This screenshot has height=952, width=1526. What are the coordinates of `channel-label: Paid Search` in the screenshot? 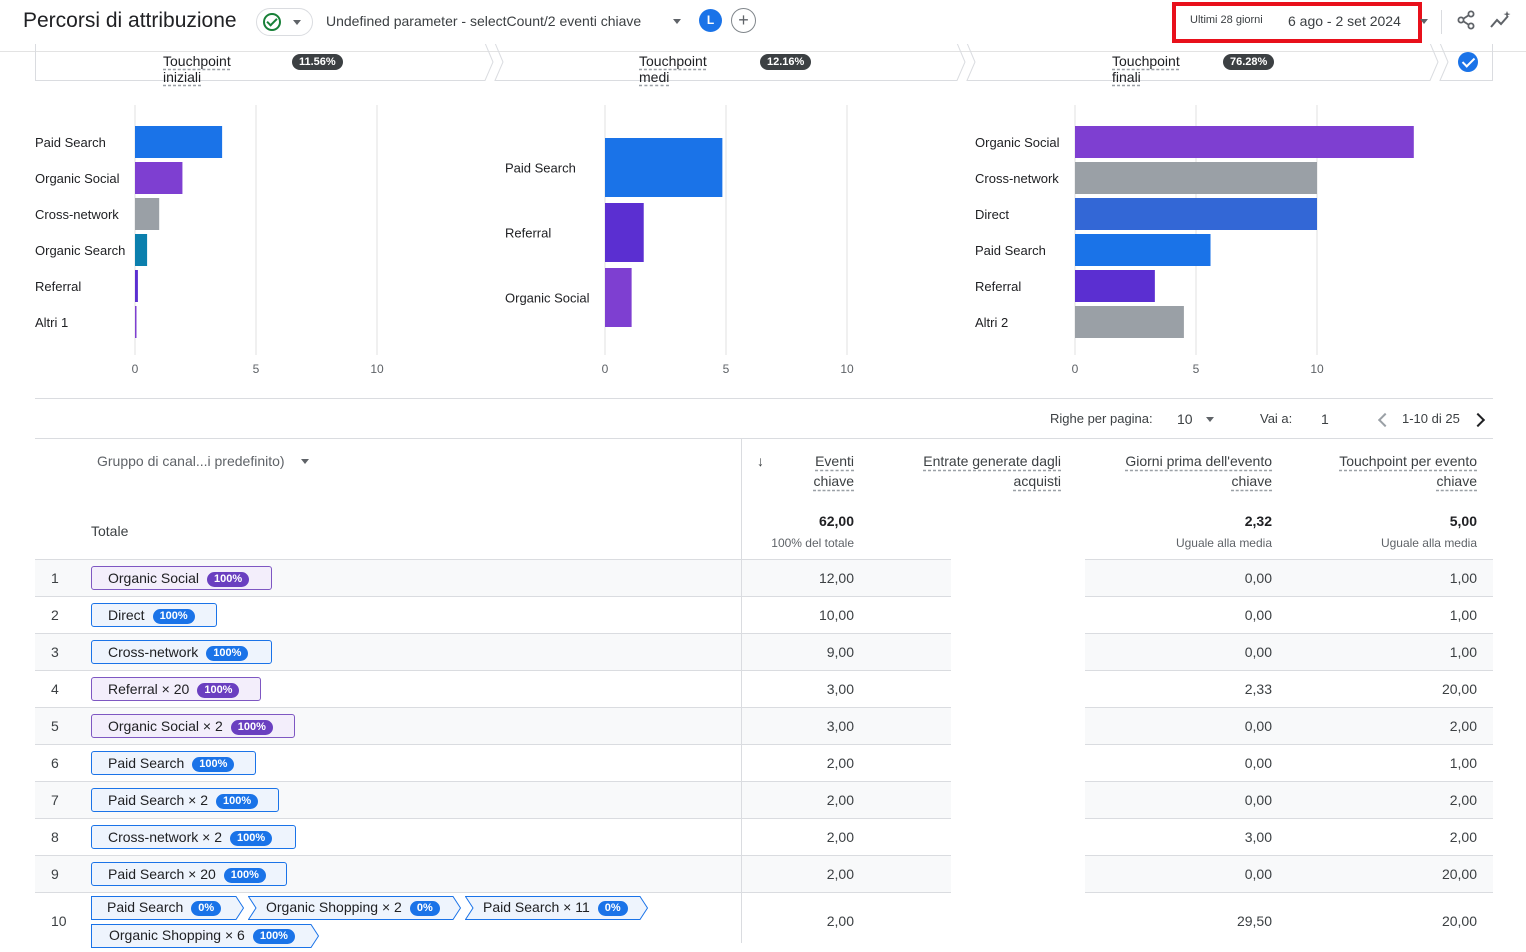 It's located at (146, 763).